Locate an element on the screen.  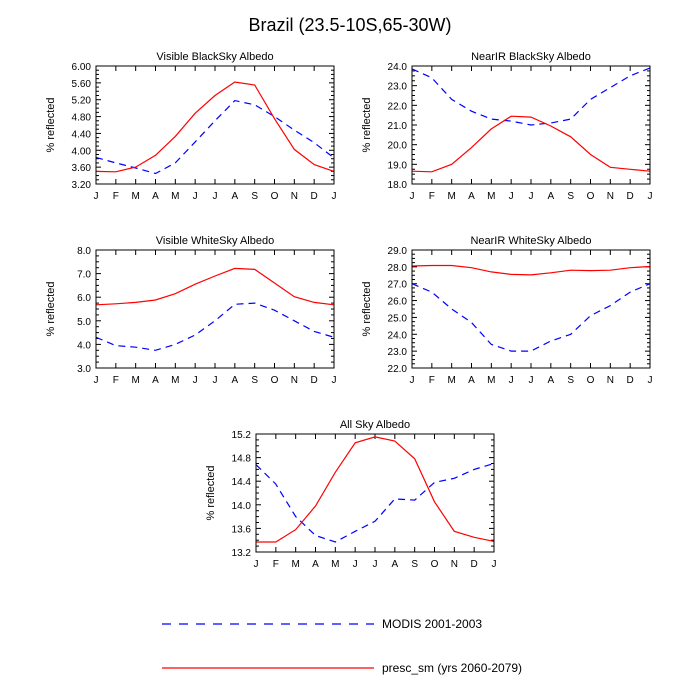
y-tick-label: 14.8 is located at coordinates (242, 459).